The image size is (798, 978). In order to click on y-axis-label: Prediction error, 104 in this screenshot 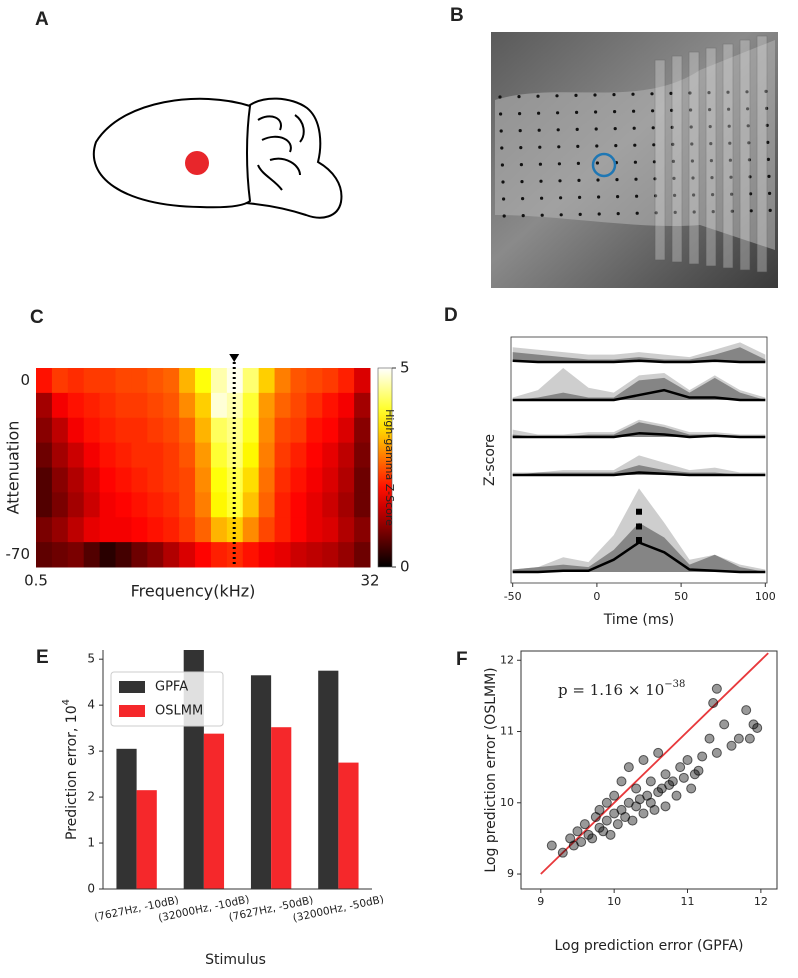, I will do `click(70, 769)`.